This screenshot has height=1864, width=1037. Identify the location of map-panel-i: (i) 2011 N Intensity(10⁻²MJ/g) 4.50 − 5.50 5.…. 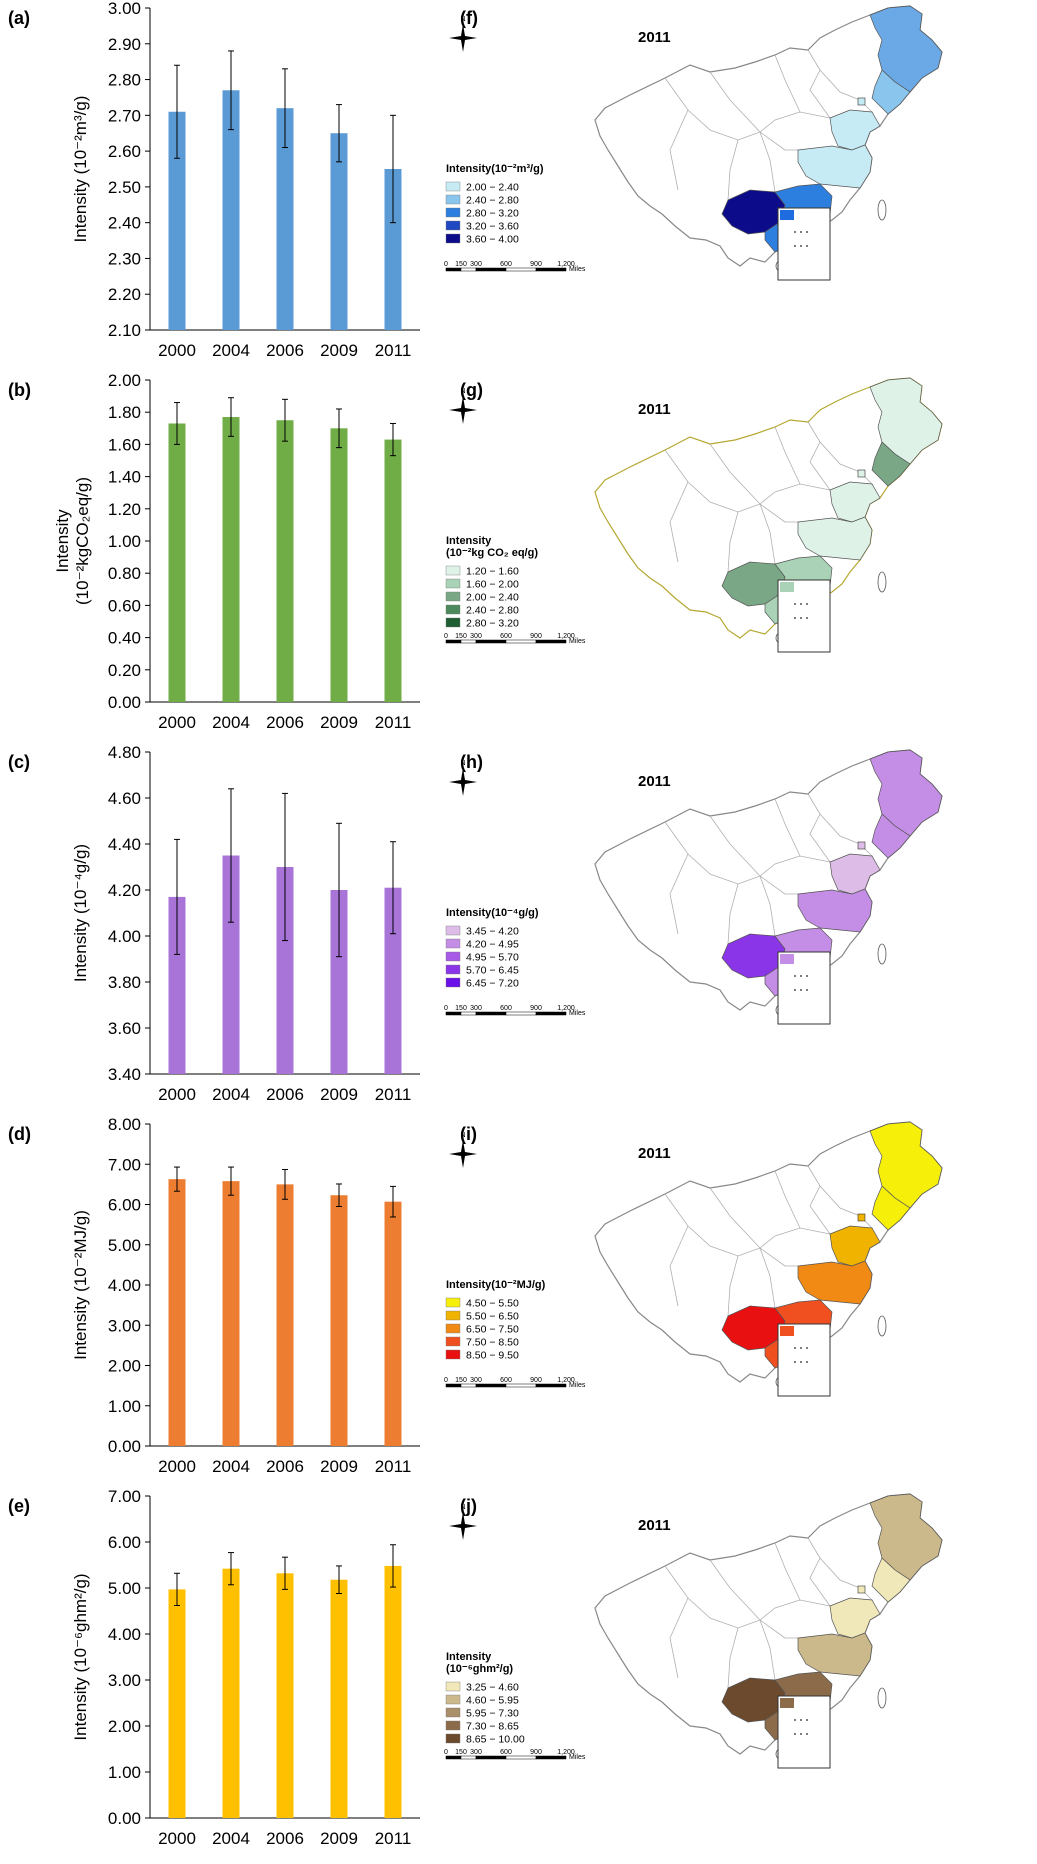
(732, 1276).